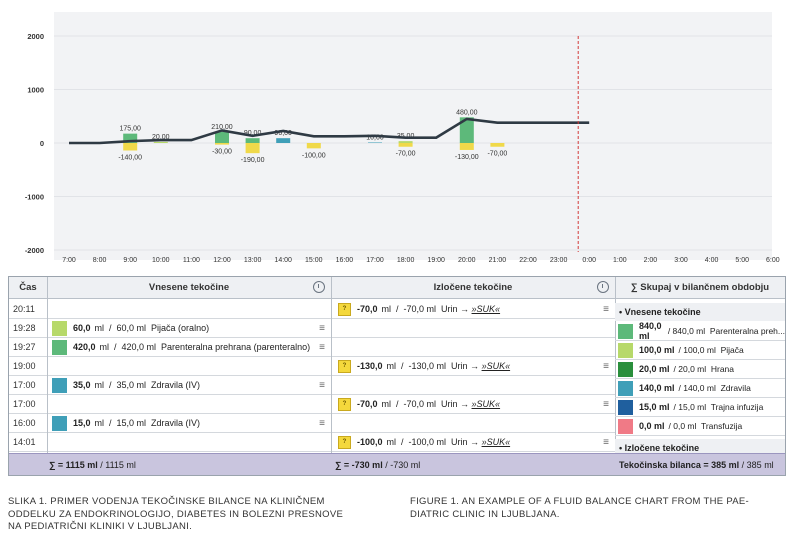 Image resolution: width=800 pixels, height=543 pixels. Describe the element at coordinates (467, 260) in the screenshot. I see `x-tick-label: 20:00` at that location.